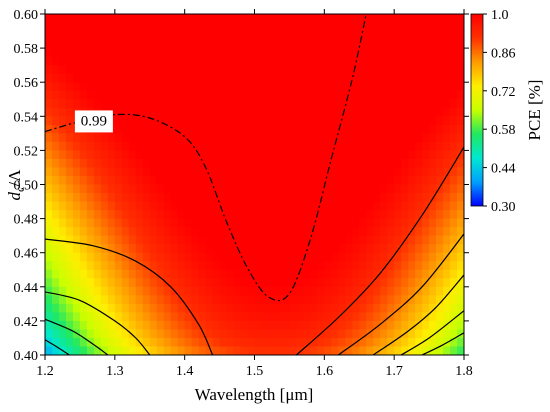 Image resolution: width=550 pixels, height=412 pixels. Describe the element at coordinates (432, 332) in the screenshot. I see `contour-line` at that location.